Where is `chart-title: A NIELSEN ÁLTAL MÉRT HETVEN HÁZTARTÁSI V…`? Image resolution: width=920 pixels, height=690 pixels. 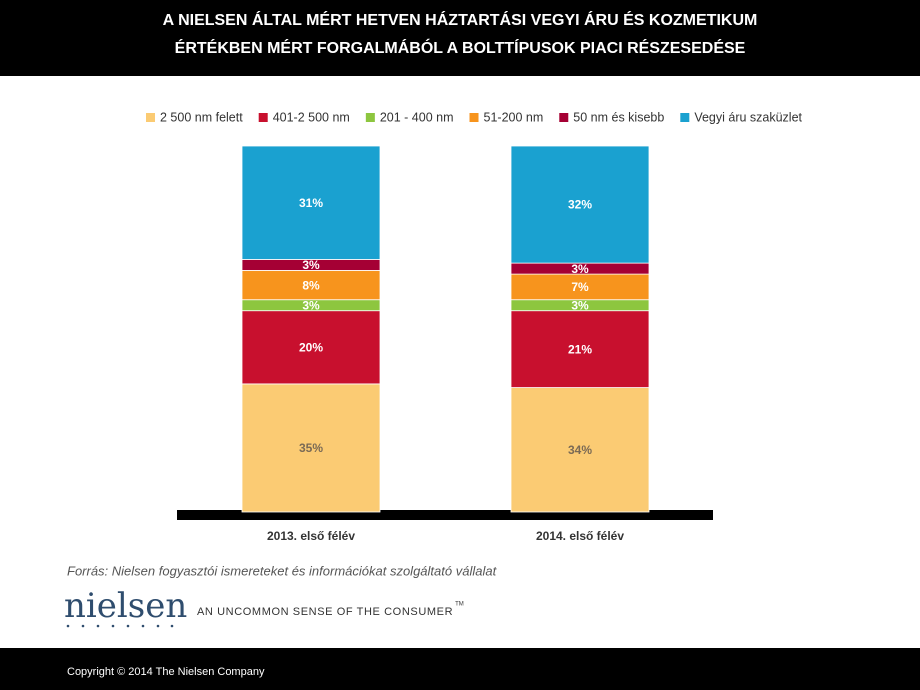 chart-title: A NIELSEN ÁLTAL MÉRT HETVEN HÁZTARTÁSI V… is located at coordinates (460, 19).